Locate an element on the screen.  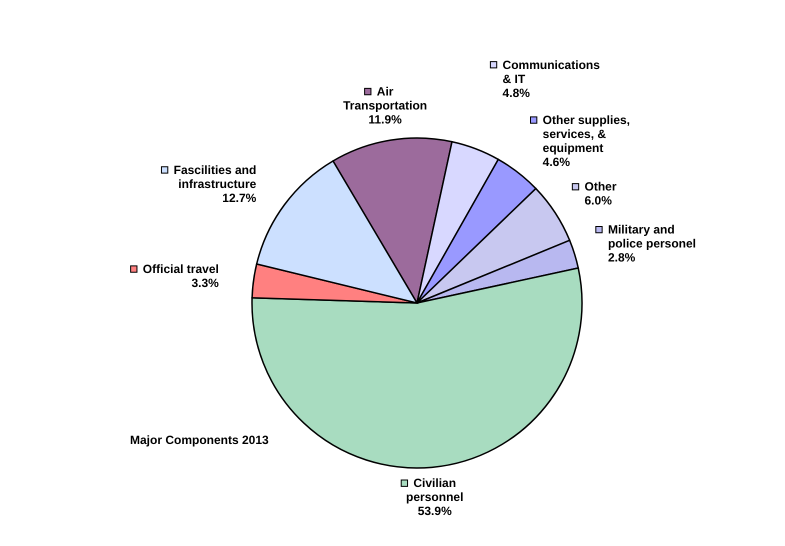
data-label: 11.9% is located at coordinates (385, 119).